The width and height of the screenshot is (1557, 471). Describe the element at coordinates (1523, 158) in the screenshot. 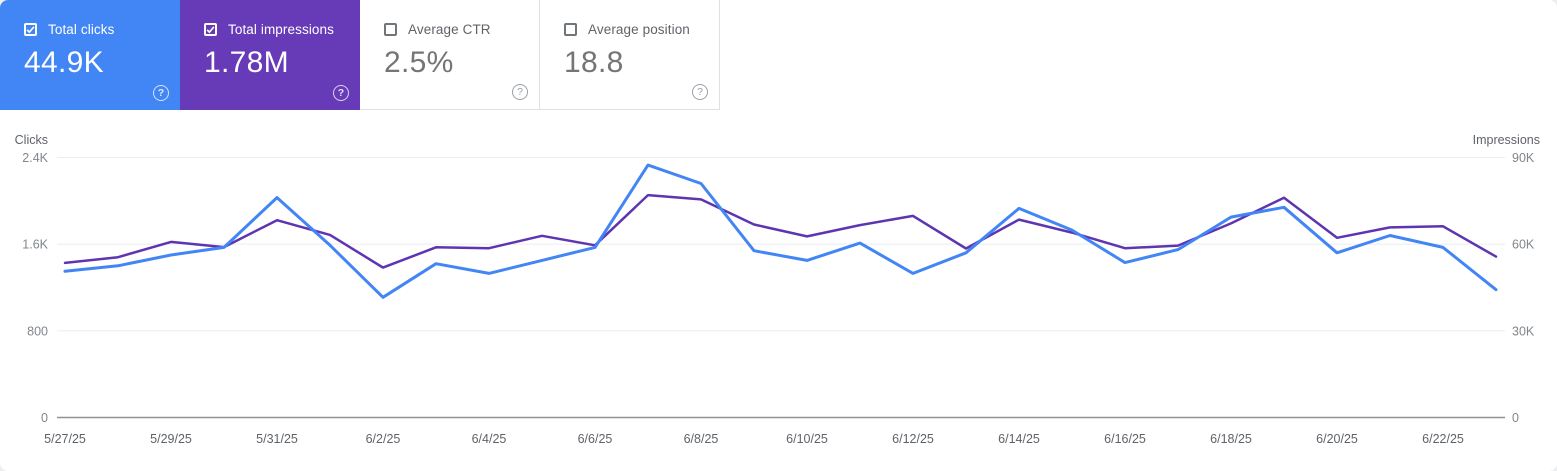

I see `right-axis-tick: 90K` at that location.